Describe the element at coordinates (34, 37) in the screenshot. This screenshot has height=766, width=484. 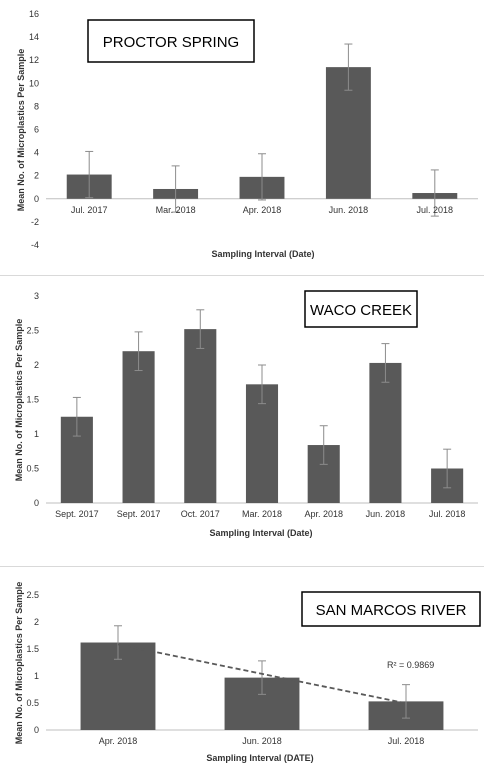
I see `y-tick-label: 14` at that location.